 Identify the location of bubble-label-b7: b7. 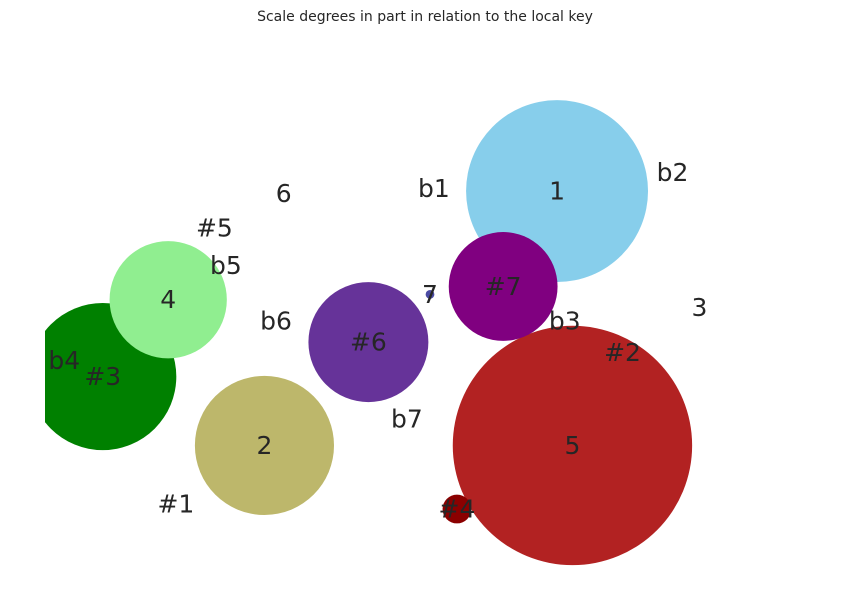
(407, 418).